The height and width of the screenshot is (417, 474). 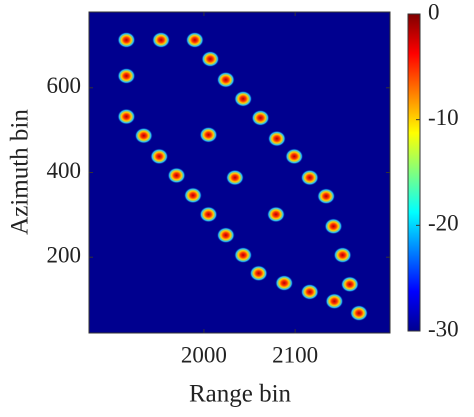 What do you see at coordinates (414, 172) in the screenshot?
I see `colorbar` at bounding box center [414, 172].